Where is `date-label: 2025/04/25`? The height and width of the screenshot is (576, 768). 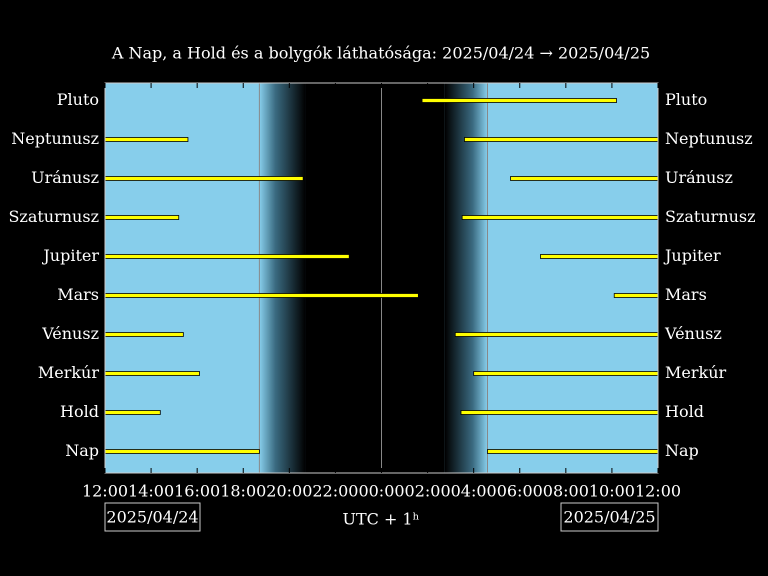 date-label: 2025/04/25 is located at coordinates (609, 517).